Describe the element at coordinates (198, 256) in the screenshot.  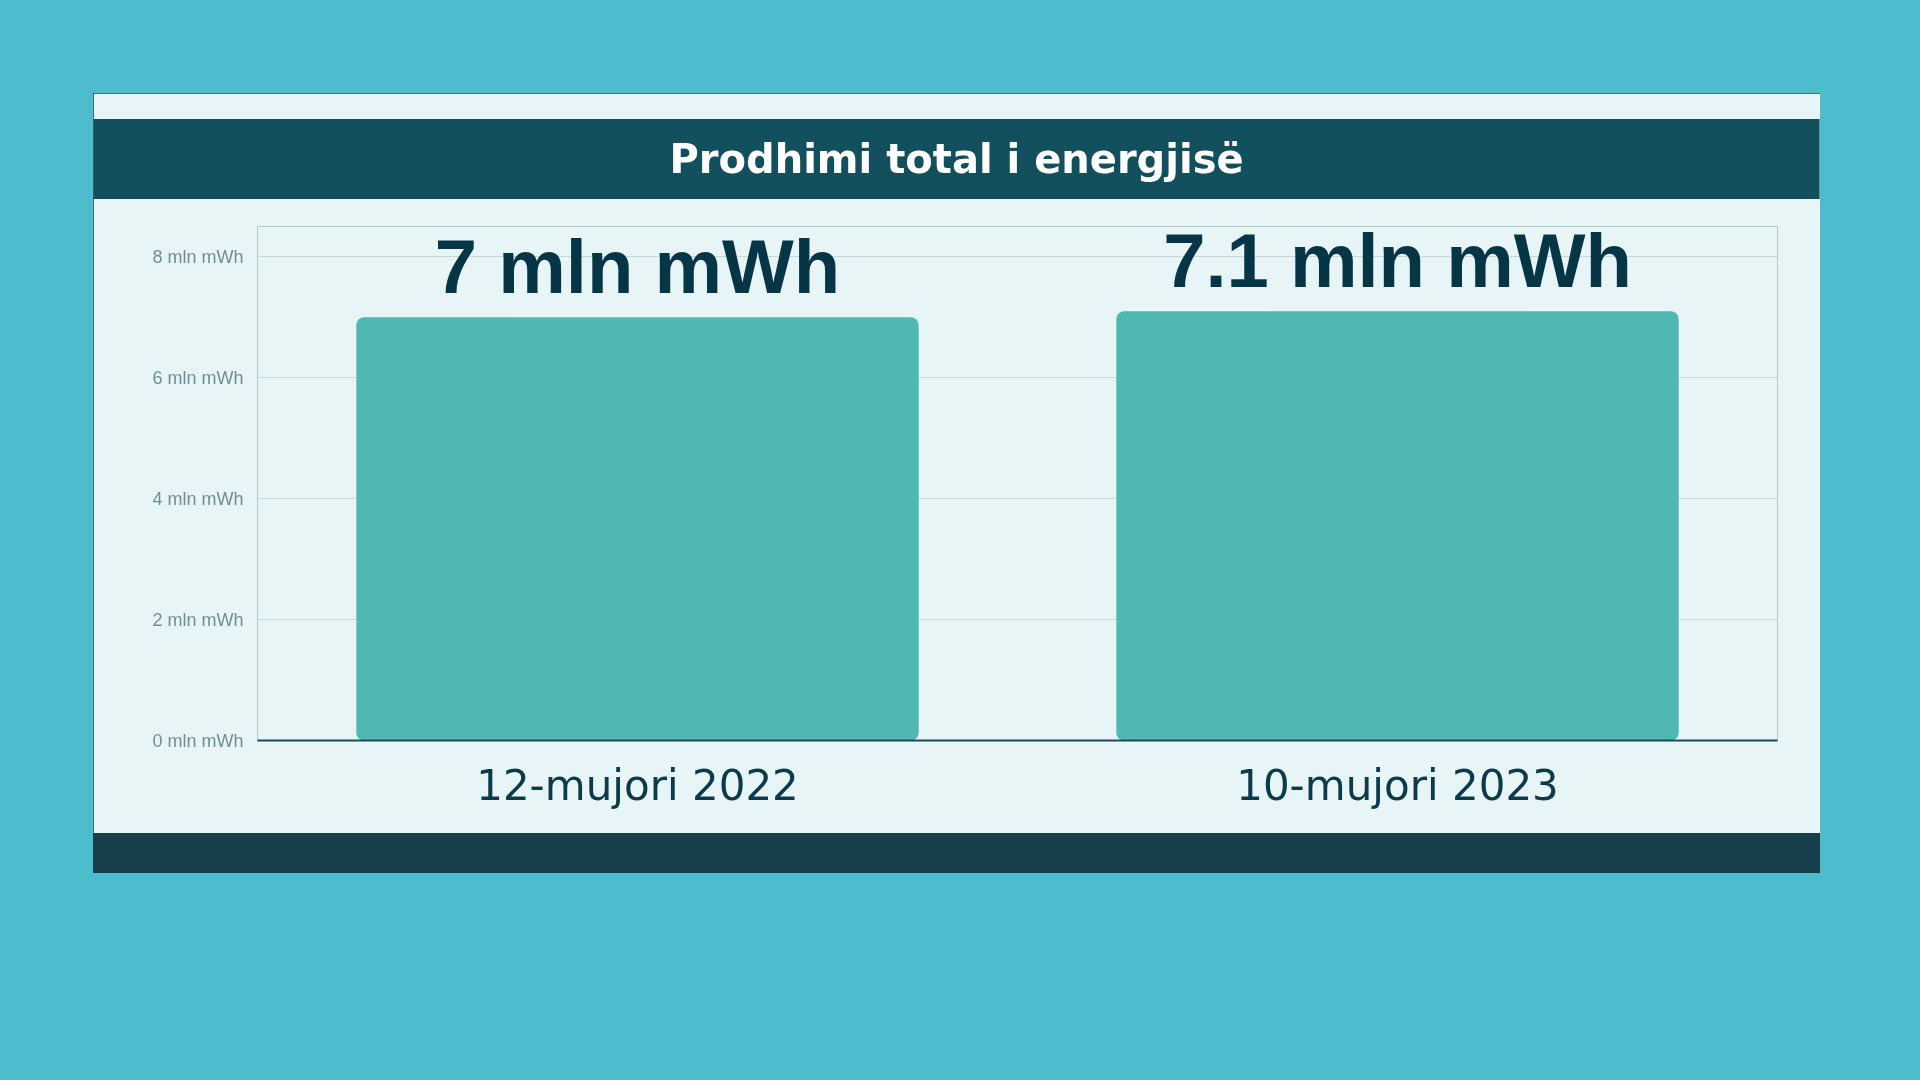
I see `y-tick-label: 8 mln mWh` at that location.